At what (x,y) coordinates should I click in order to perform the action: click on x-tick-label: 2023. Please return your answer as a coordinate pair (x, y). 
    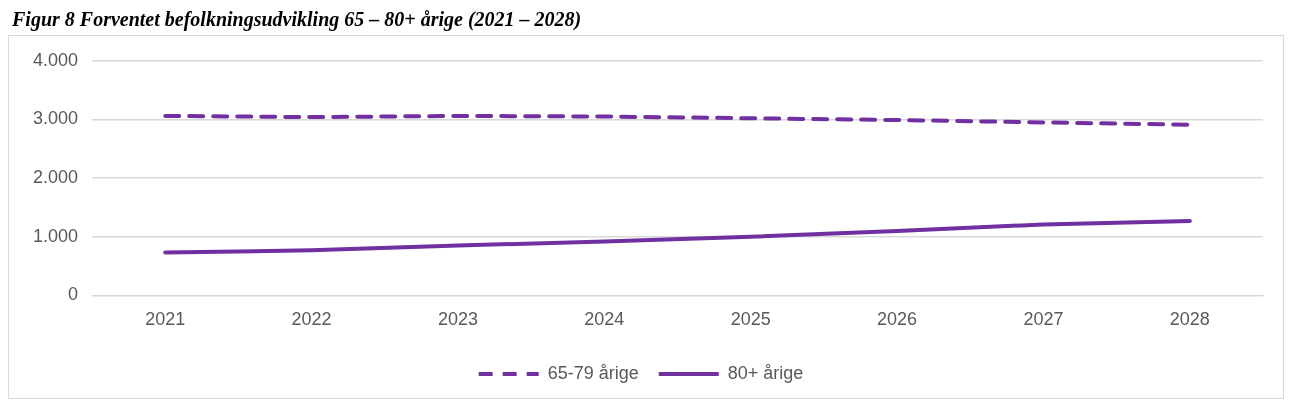
    Looking at the image, I should click on (457, 319).